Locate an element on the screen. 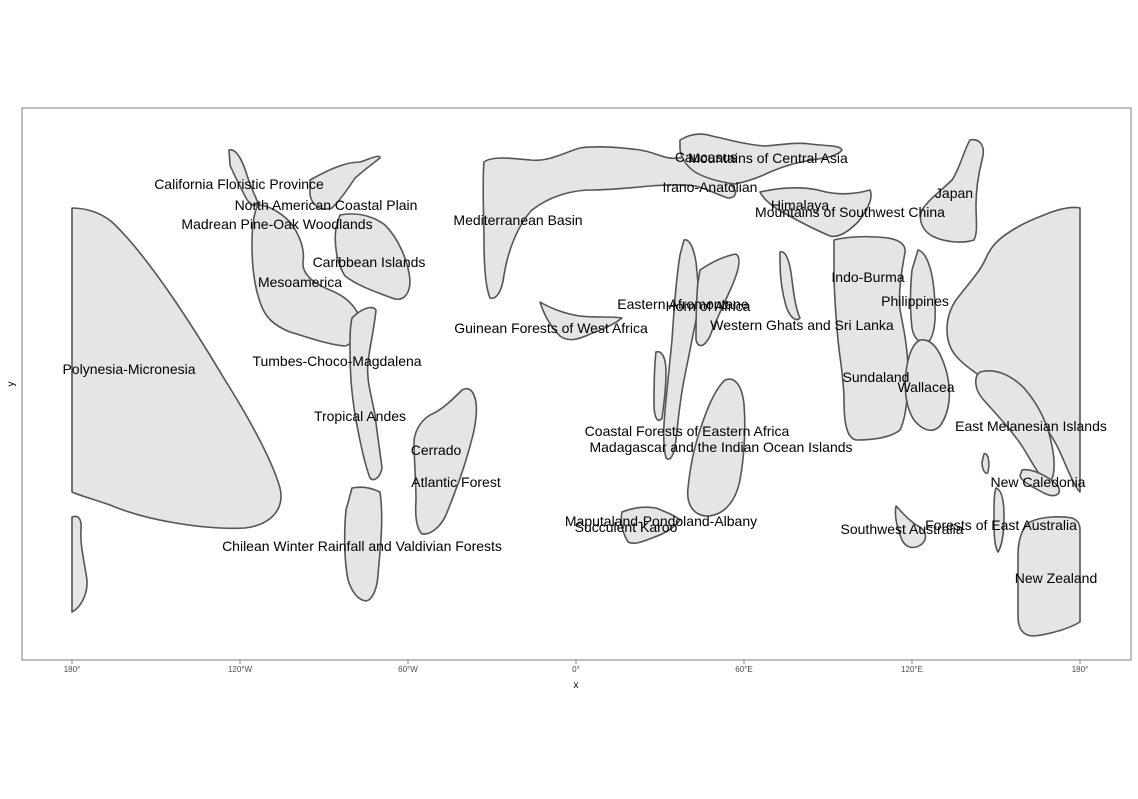  label-succulent-karoo: Succulent Karoo is located at coordinates (626, 527).